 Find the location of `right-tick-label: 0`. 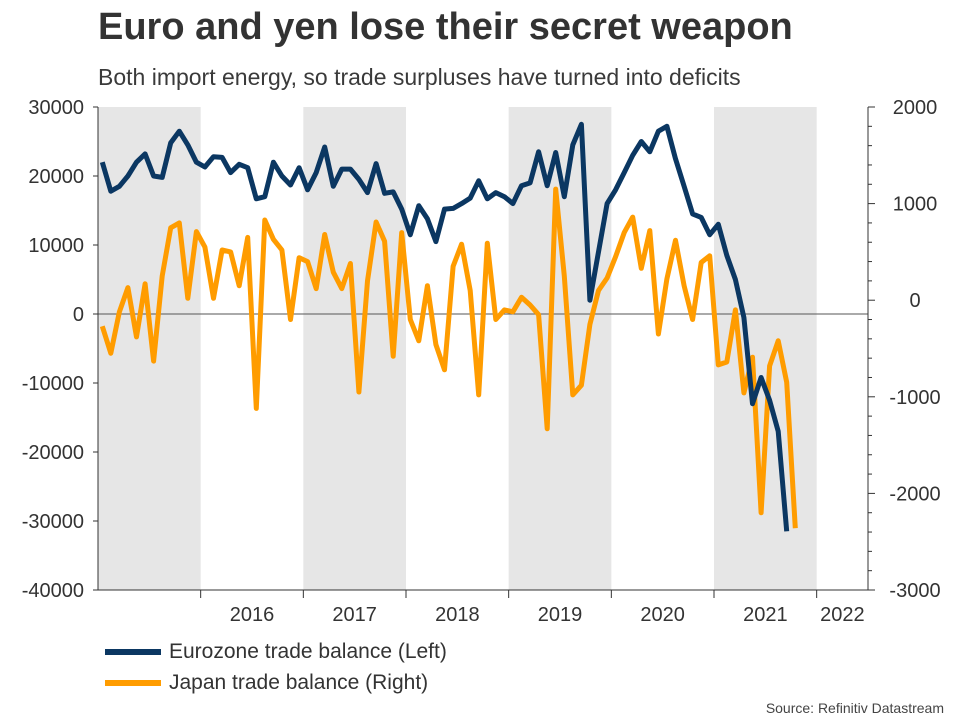

right-tick-label: 0 is located at coordinates (914, 301).